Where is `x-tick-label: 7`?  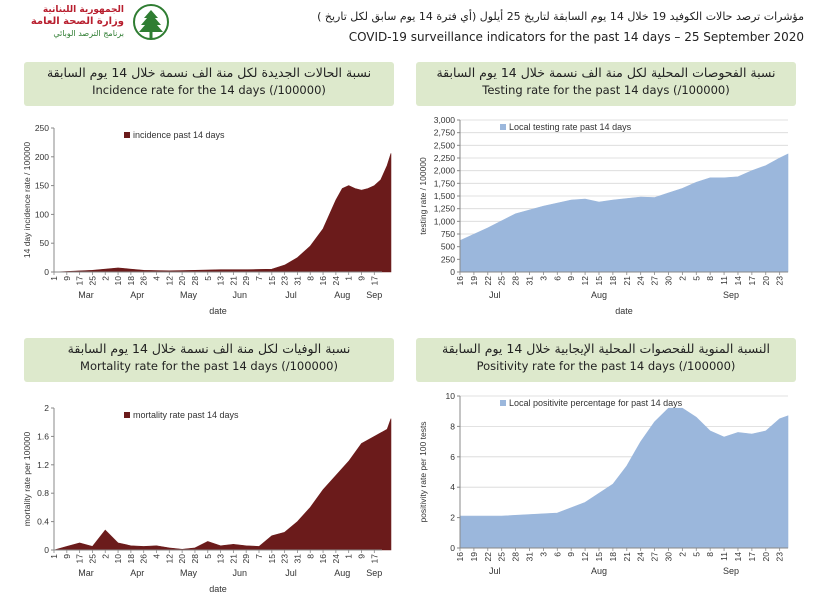
x-tick-label: 7 is located at coordinates (259, 556).